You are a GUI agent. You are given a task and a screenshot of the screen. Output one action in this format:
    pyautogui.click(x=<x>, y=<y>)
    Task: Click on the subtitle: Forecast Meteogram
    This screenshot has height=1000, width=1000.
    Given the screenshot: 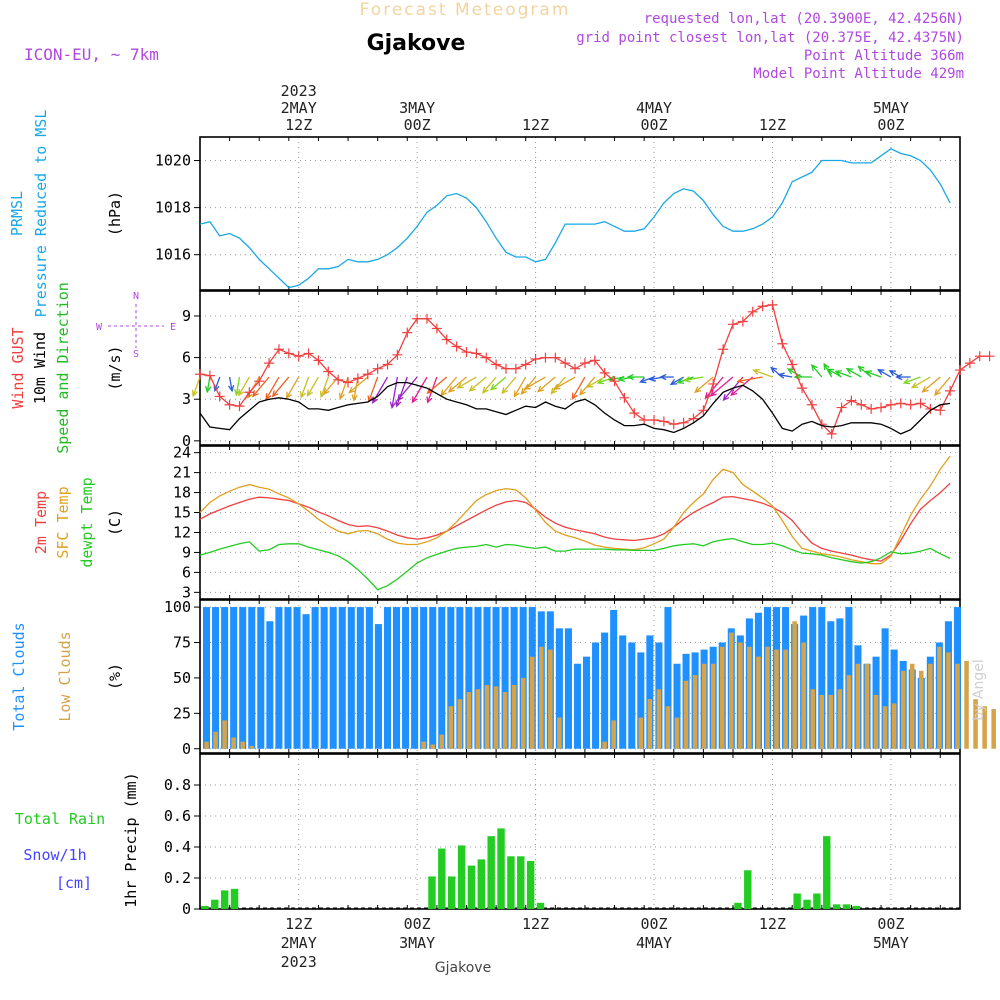 What is the action you would take?
    pyautogui.click(x=465, y=10)
    